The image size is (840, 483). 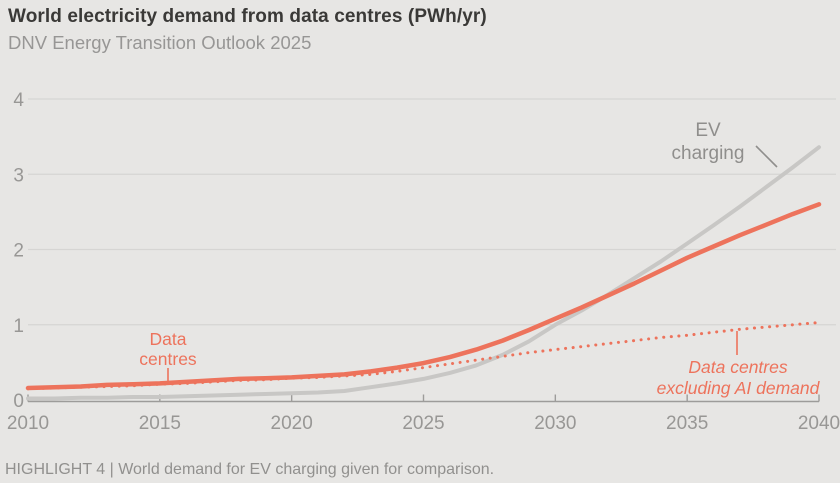 What do you see at coordinates (687, 423) in the screenshot?
I see `x-tick-label-2035: 2035` at bounding box center [687, 423].